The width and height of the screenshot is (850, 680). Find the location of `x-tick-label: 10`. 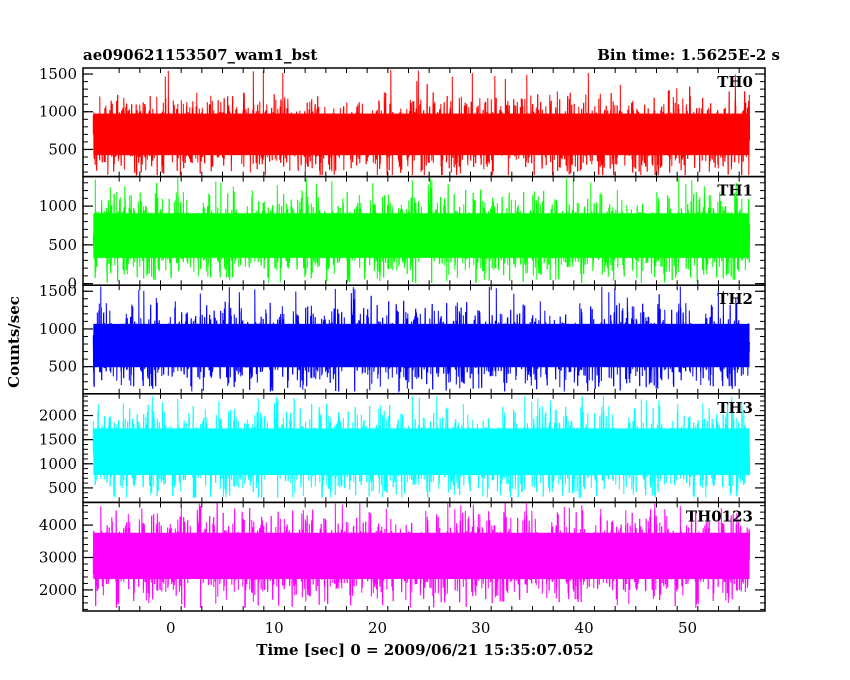

x-tick-label: 10 is located at coordinates (274, 628).